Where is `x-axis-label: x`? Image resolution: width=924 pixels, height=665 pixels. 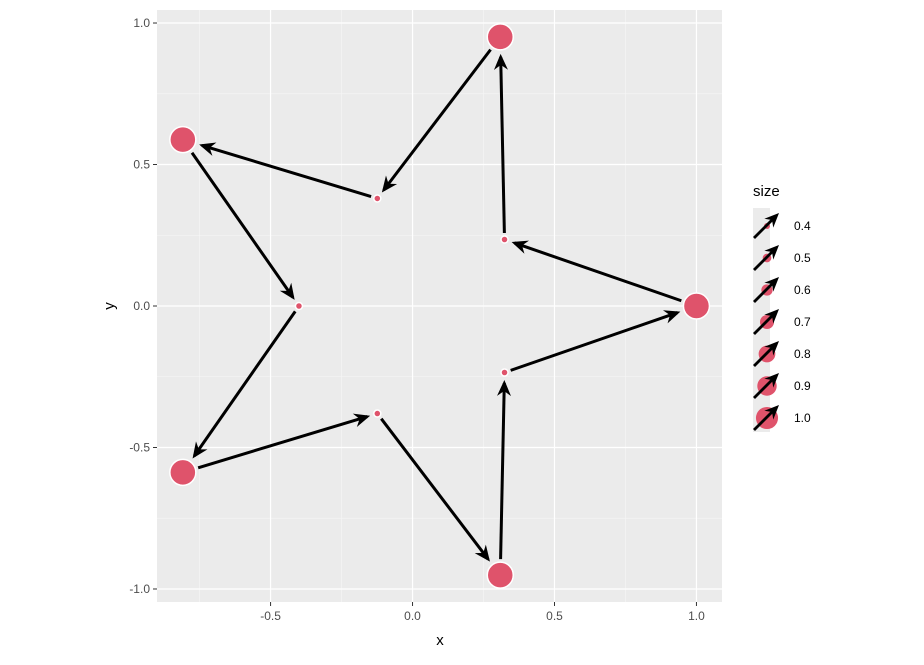
x-axis-label: x is located at coordinates (440, 640).